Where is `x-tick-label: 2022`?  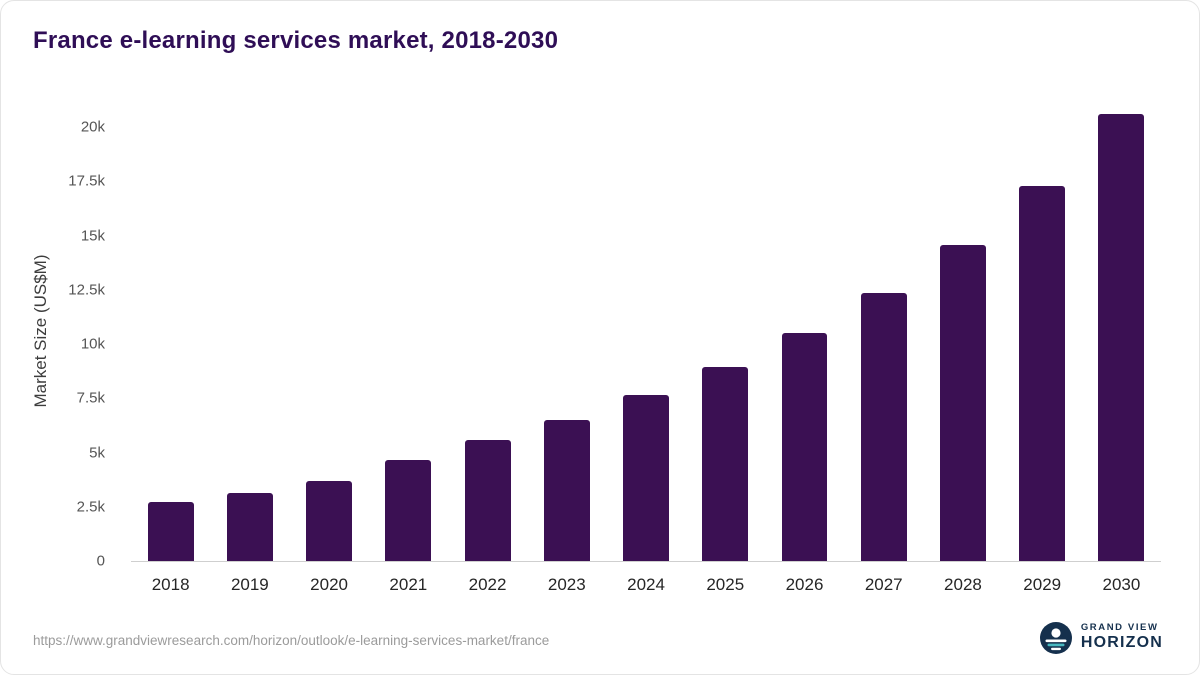
x-tick-label: 2022 is located at coordinates (487, 584).